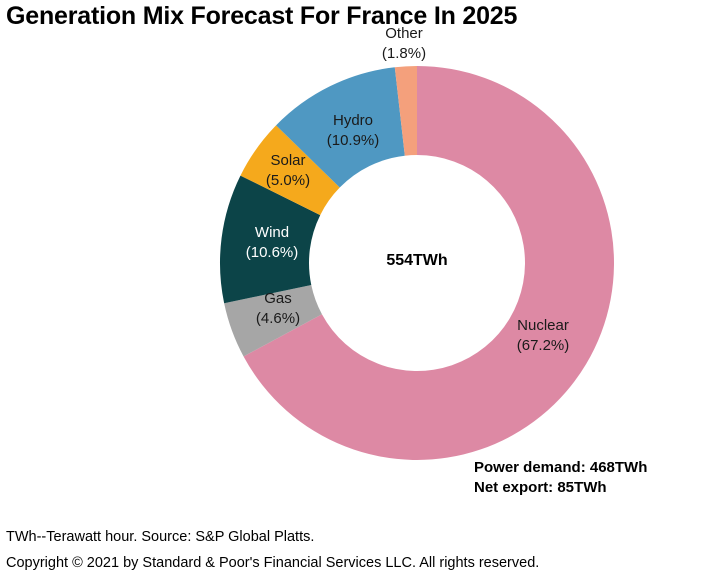  Describe the element at coordinates (272, 252) in the screenshot. I see `slice-value-wind: (10.6%)` at that location.